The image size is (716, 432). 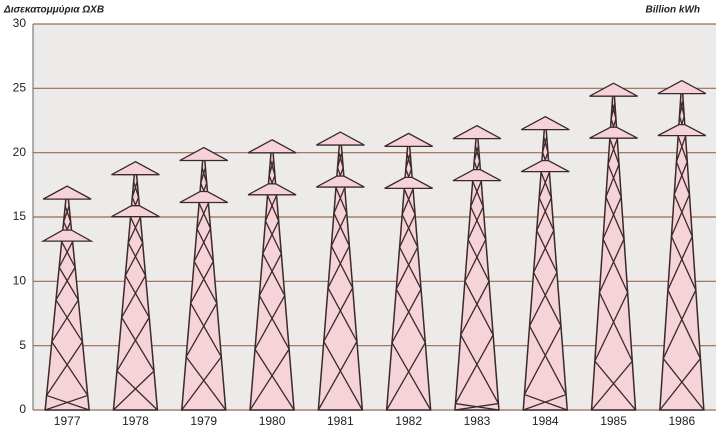 What do you see at coordinates (67, 421) in the screenshot?
I see `x-tick-label: 1977` at bounding box center [67, 421].